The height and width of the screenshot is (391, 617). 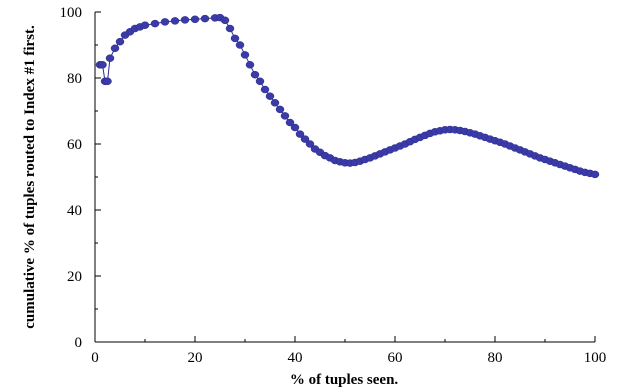 I want to click on x-axis-ticks: 0 20 40 60 80 100, so click(x=348, y=351).